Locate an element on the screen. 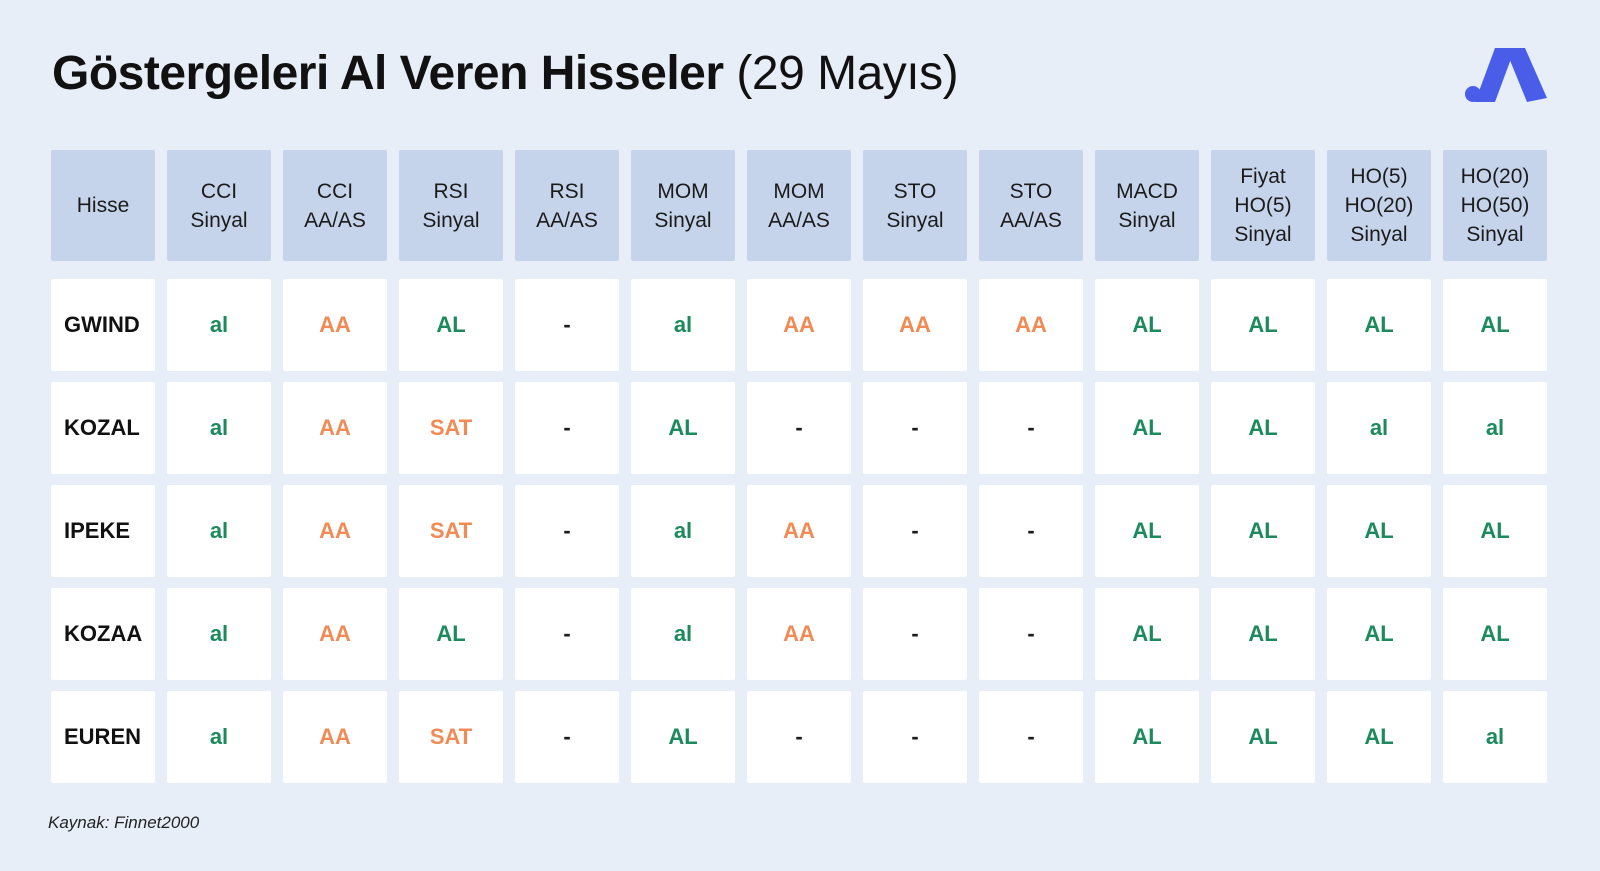 This screenshot has width=1600, height=871. brand-logo-icon is located at coordinates (1506, 75).